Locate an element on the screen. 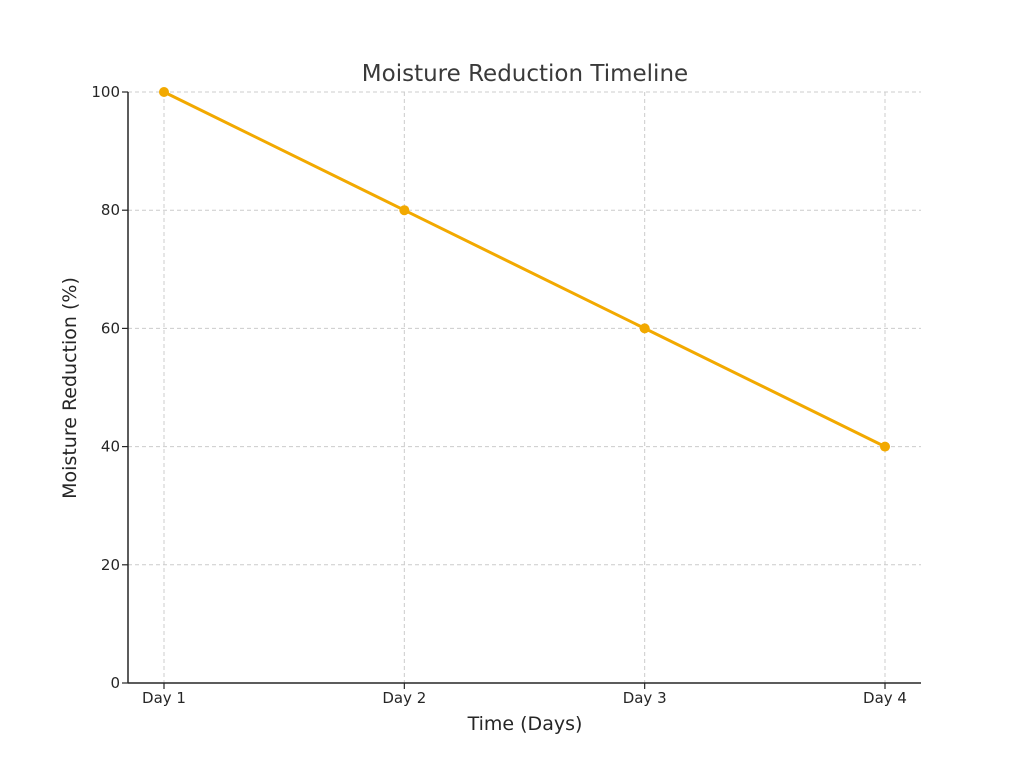  y-tick-label-80: 80 is located at coordinates (110, 210).